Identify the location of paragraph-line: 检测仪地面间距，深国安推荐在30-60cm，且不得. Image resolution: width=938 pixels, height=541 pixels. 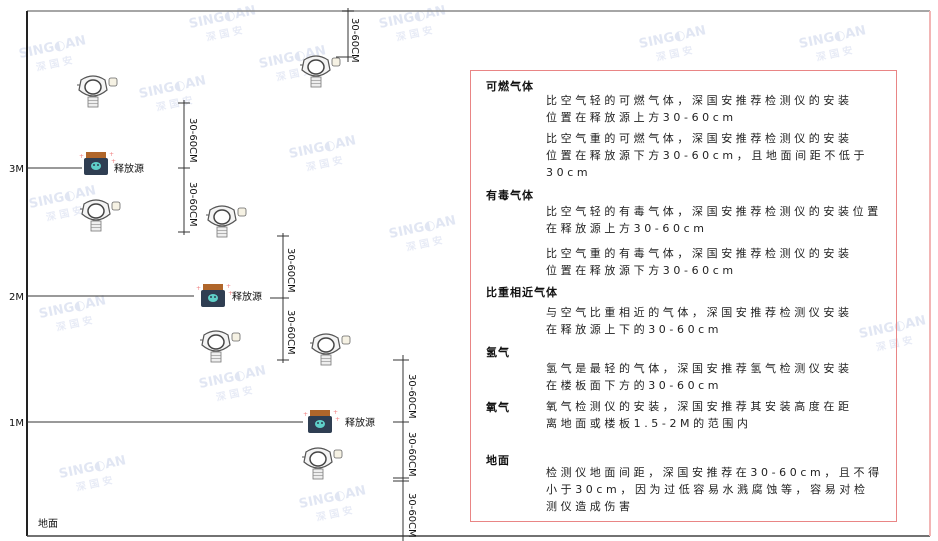
(714, 472).